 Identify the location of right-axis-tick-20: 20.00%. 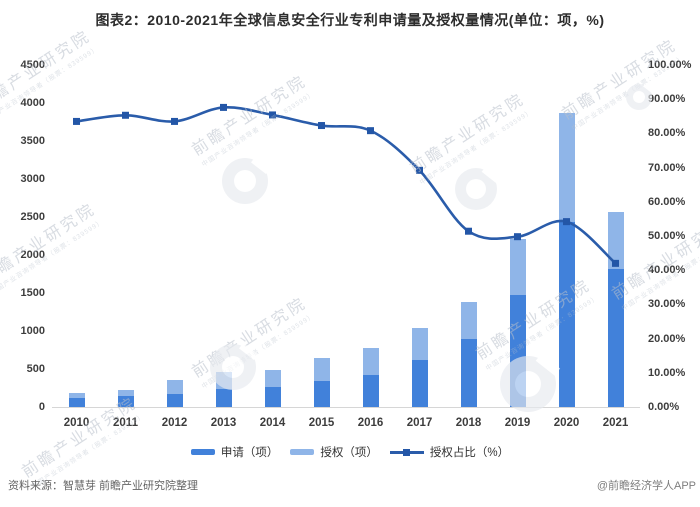
(667, 338).